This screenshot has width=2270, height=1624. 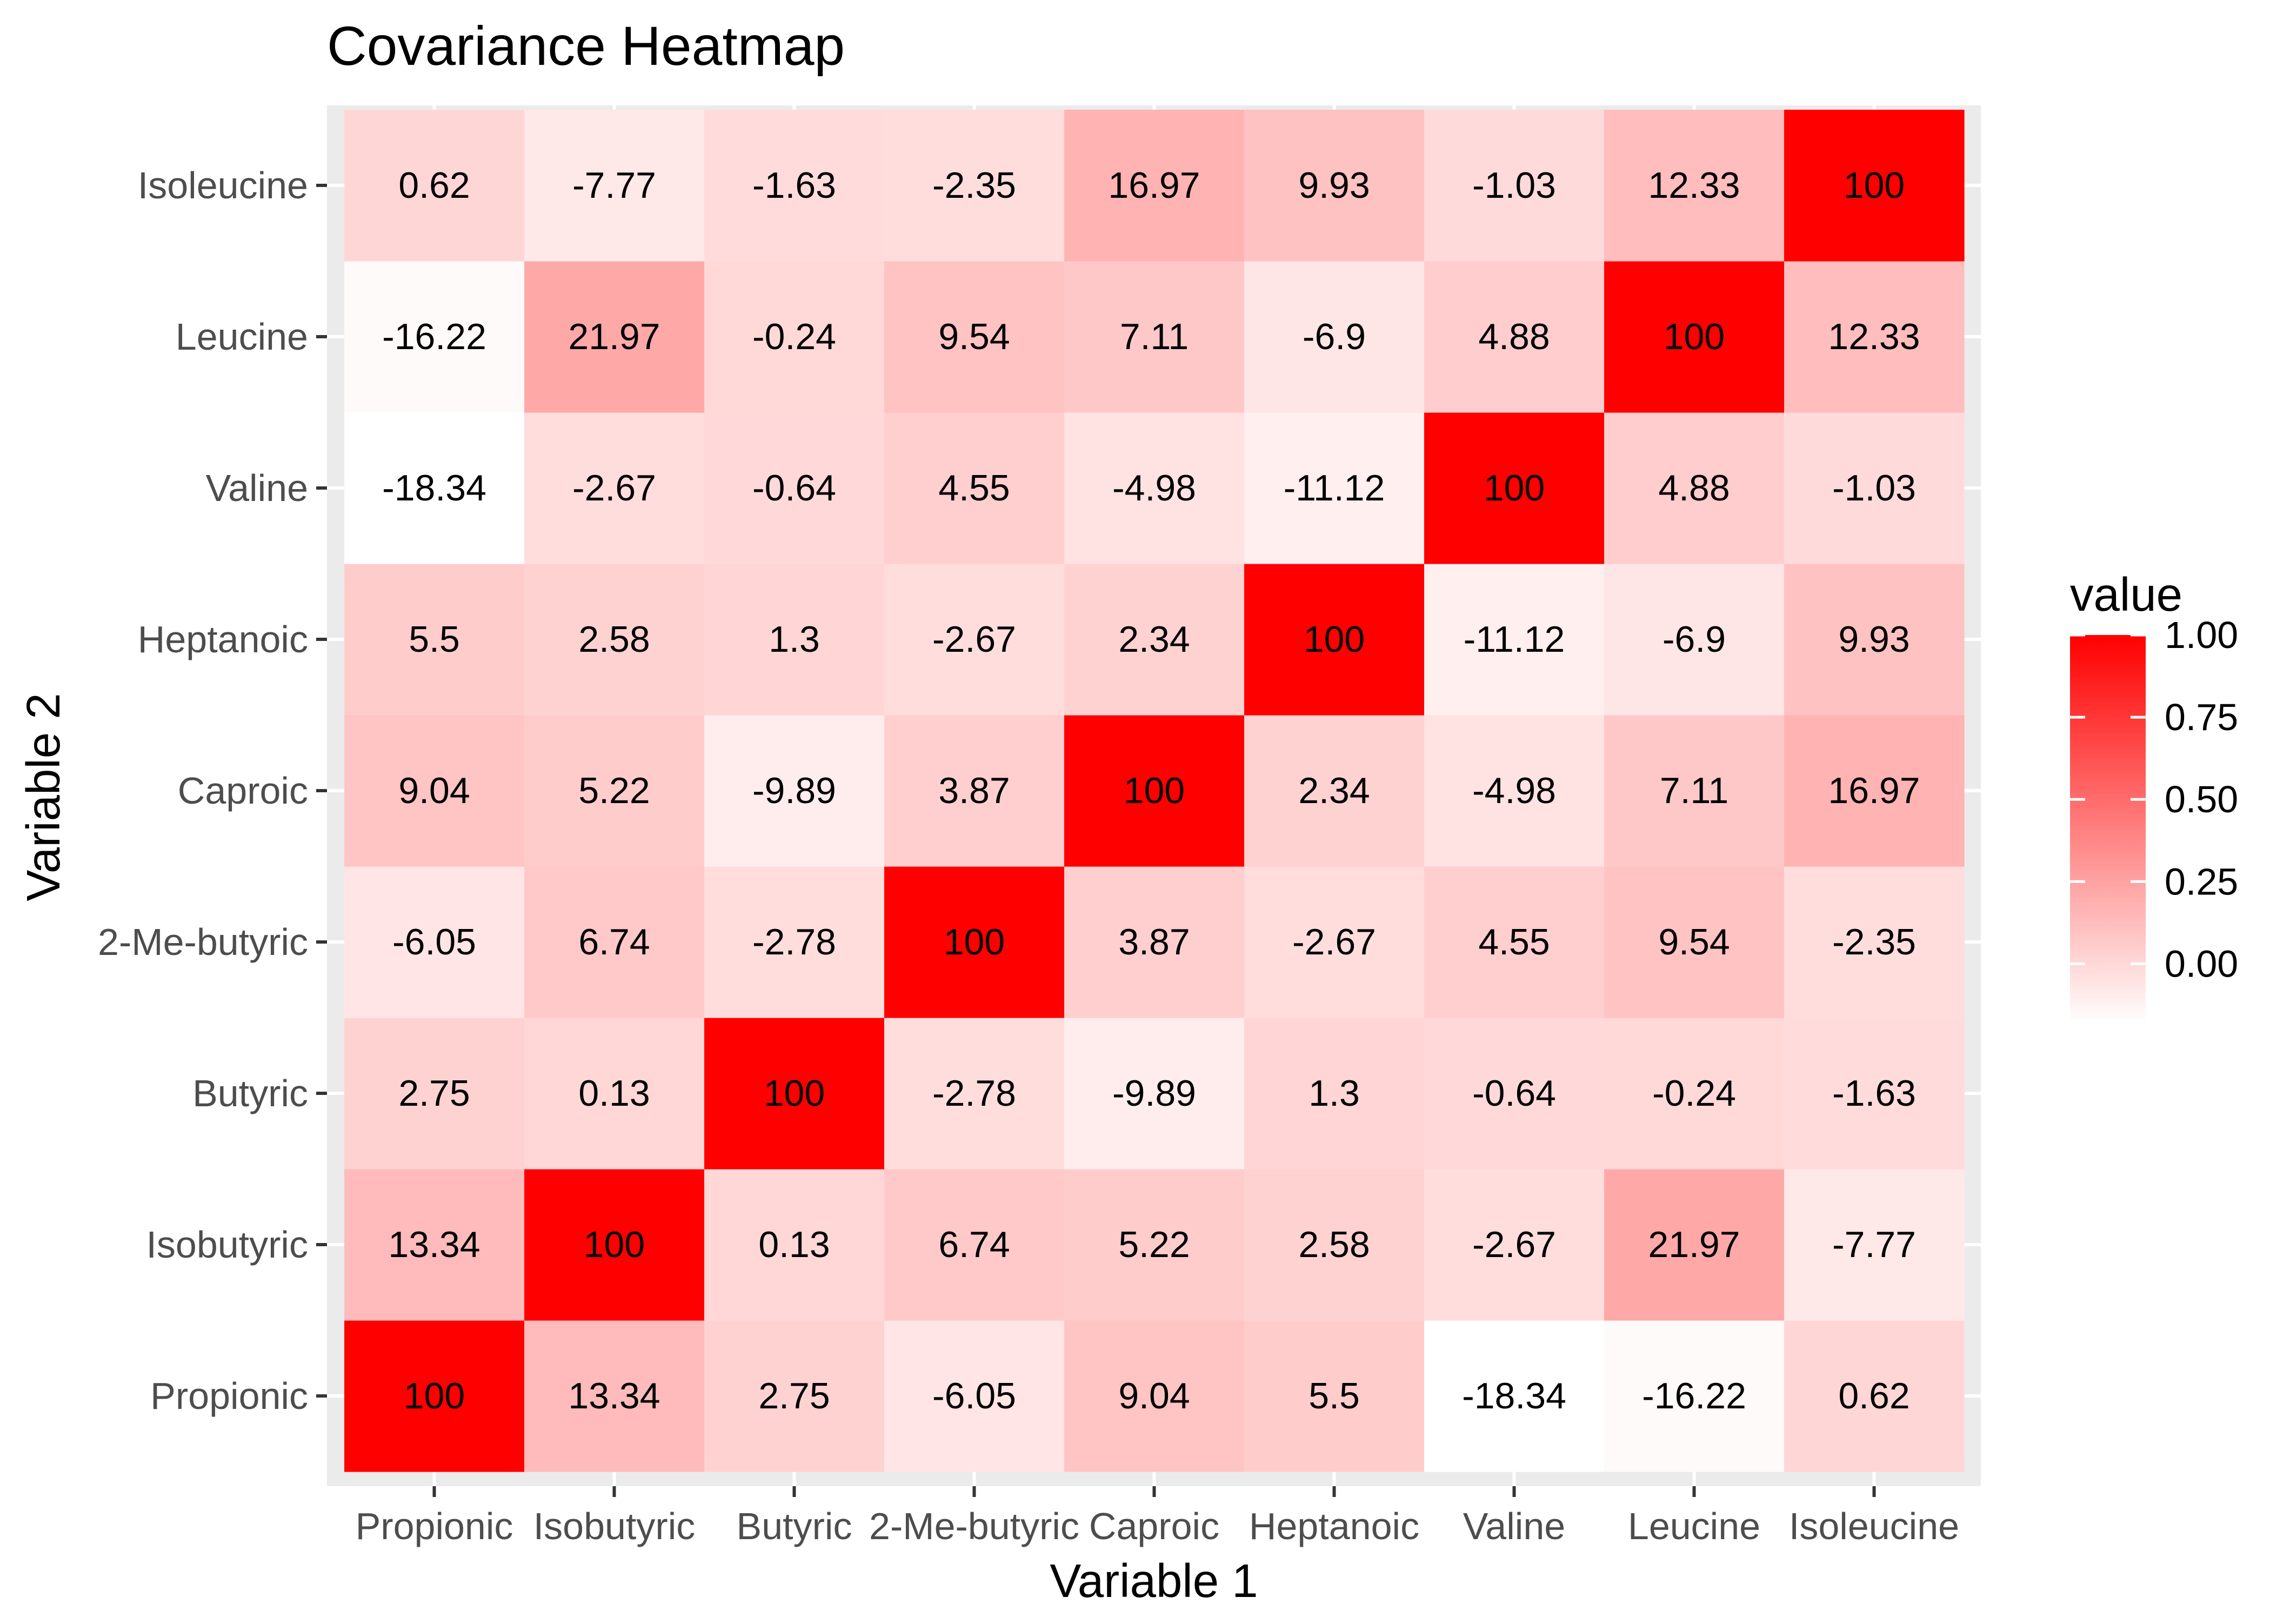 What do you see at coordinates (2201, 717) in the screenshot?
I see `legend-tick-label: 0.75` at bounding box center [2201, 717].